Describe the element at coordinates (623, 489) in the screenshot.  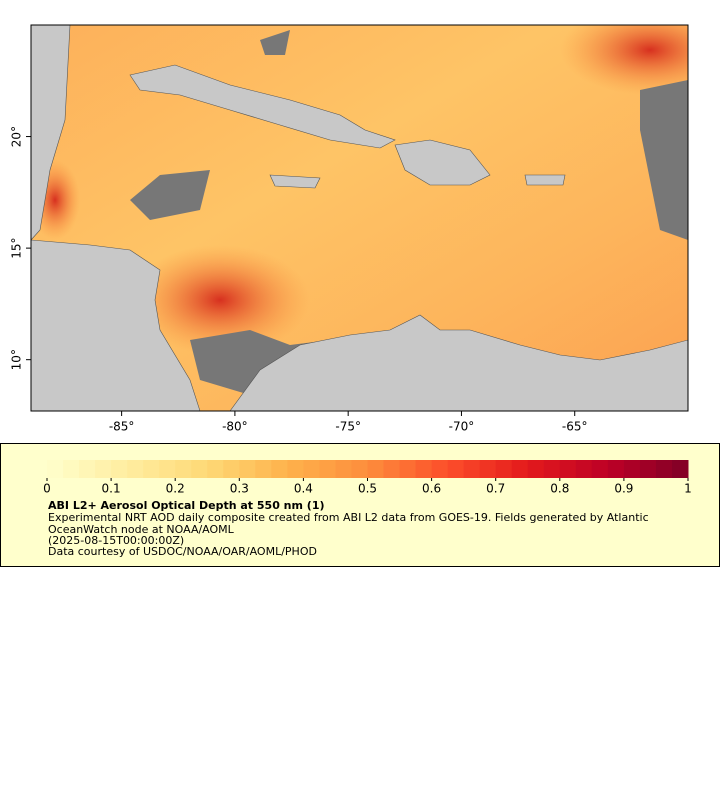
I see `colorbar-tick-label: 0.9` at that location.